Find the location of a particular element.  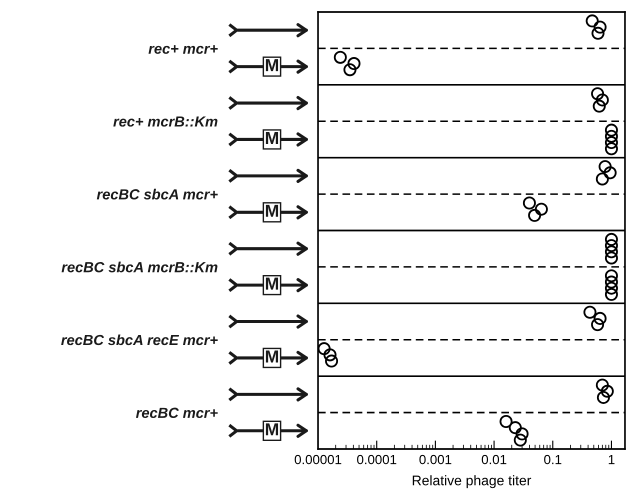

x-tick-label: 1 is located at coordinates (611, 459).